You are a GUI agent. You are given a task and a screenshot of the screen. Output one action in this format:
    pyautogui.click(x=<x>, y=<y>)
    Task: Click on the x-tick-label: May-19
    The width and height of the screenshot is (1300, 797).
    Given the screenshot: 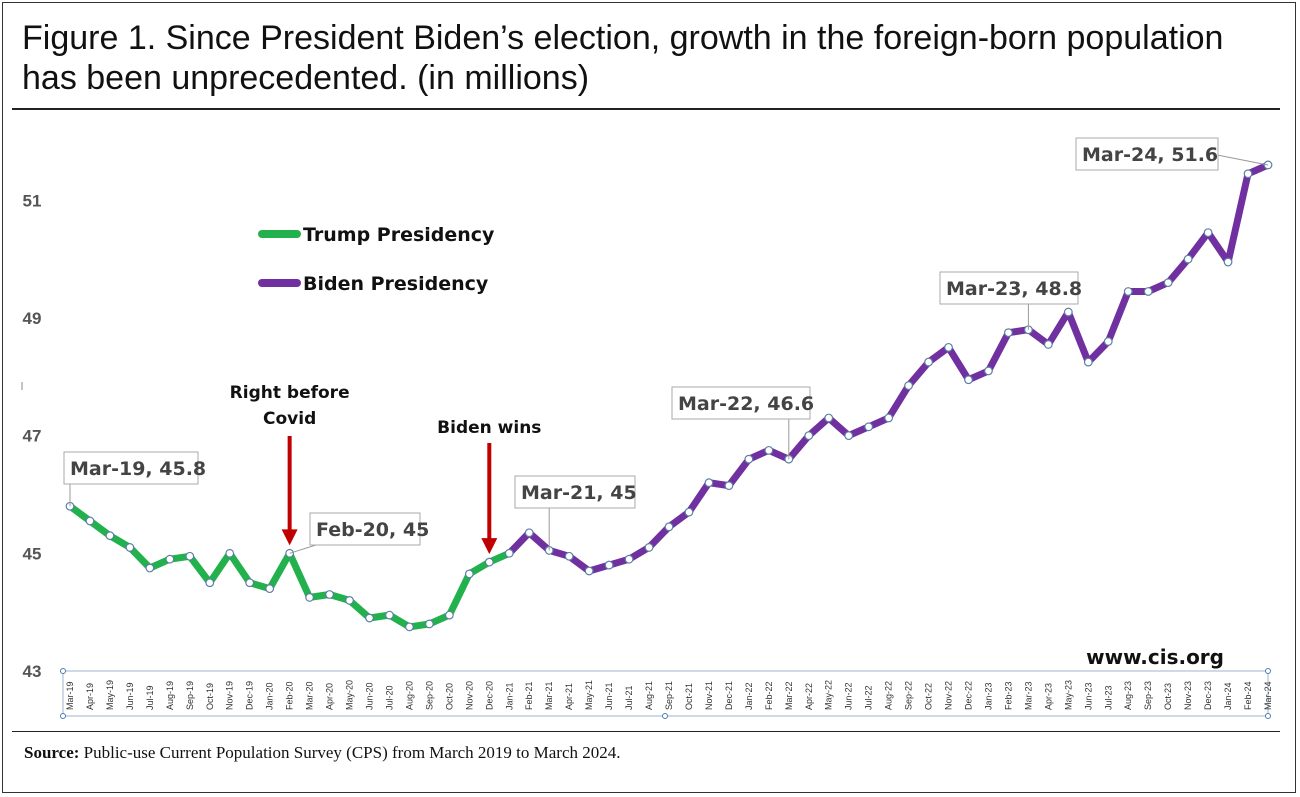 What is the action you would take?
    pyautogui.click(x=110, y=695)
    